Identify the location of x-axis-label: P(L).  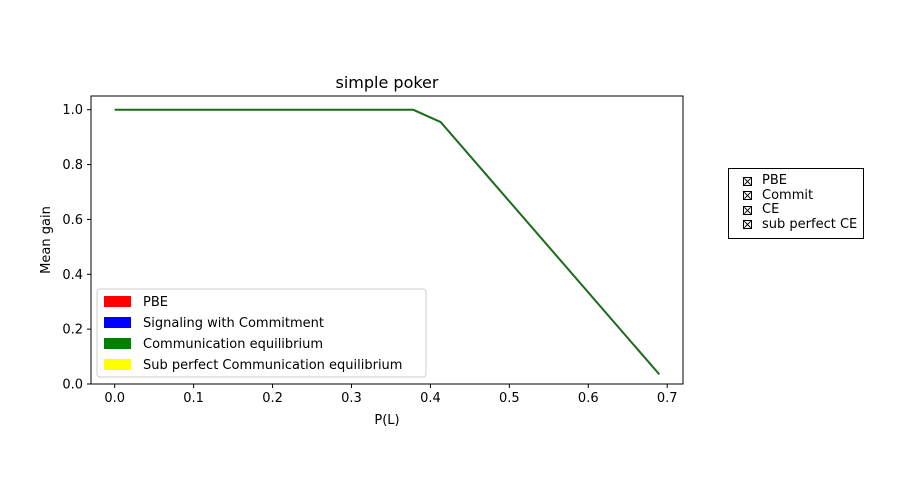
(386, 420).